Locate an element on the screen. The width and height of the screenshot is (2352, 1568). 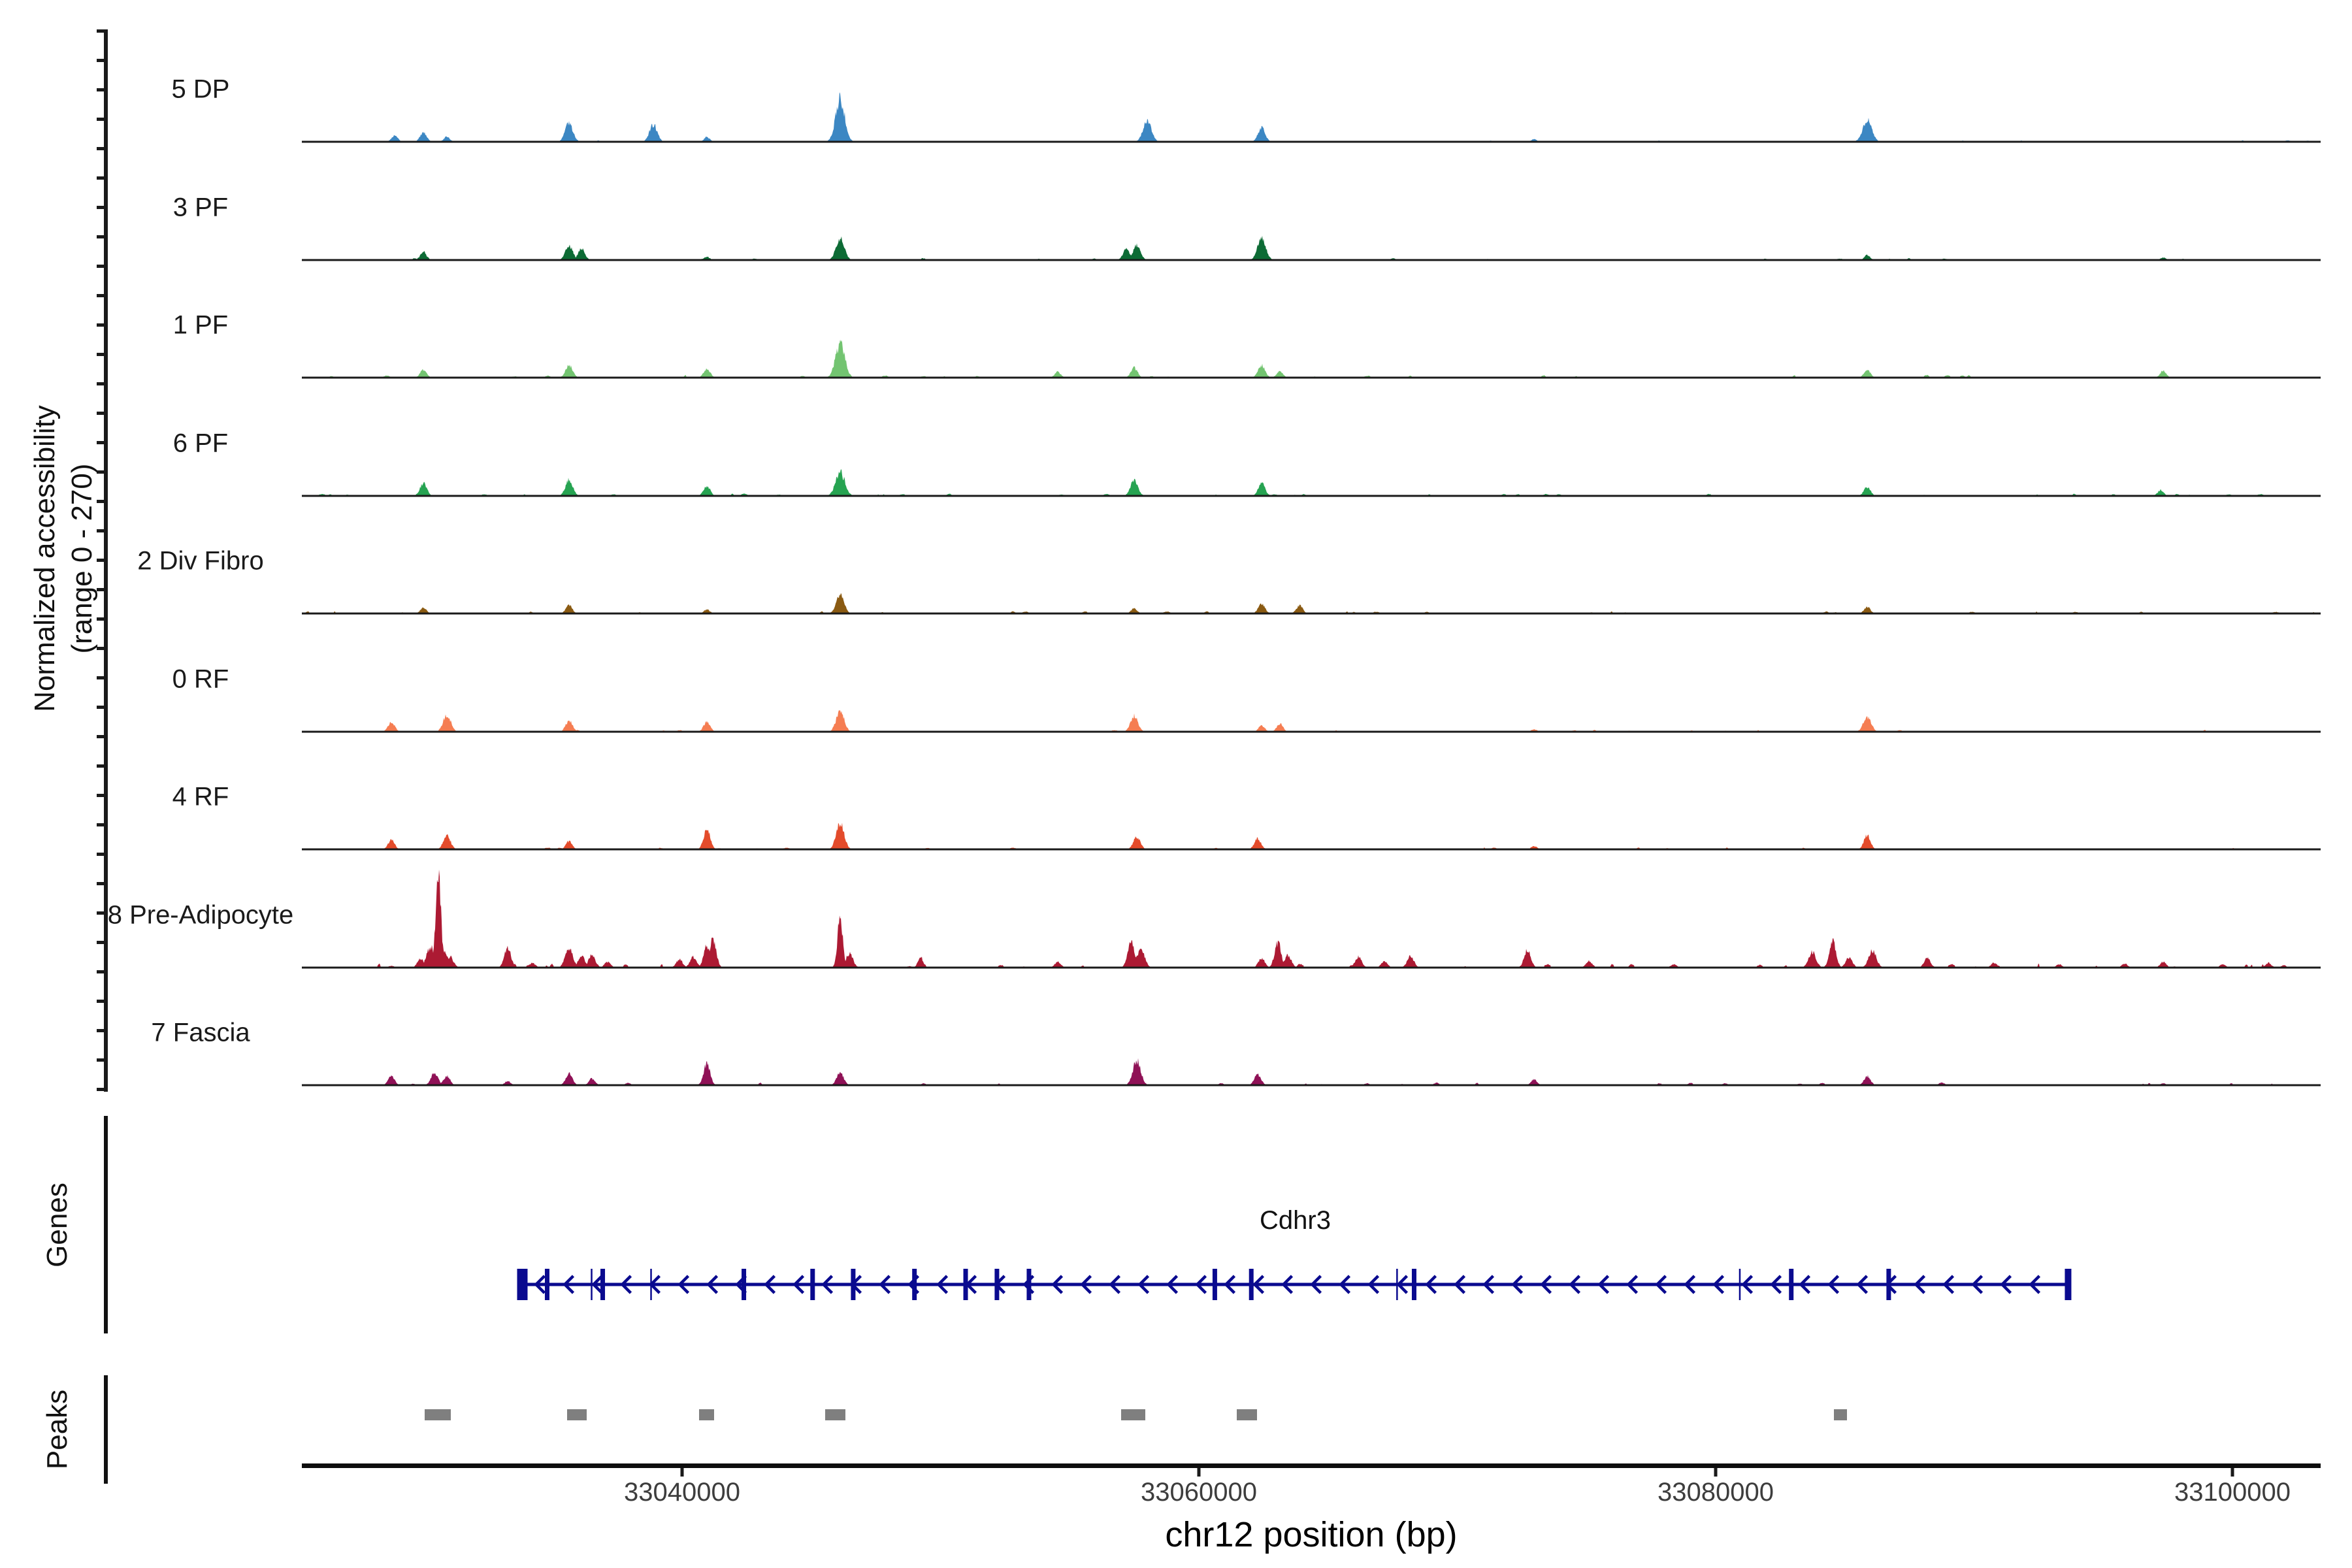
y-axis-label-line1: Normalized accessibility is located at coordinates (45, 558).